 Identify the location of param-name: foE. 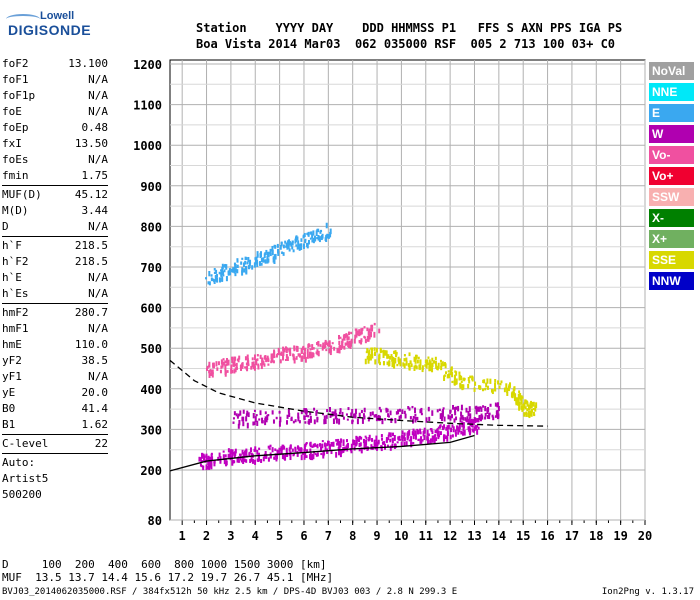
(12, 111).